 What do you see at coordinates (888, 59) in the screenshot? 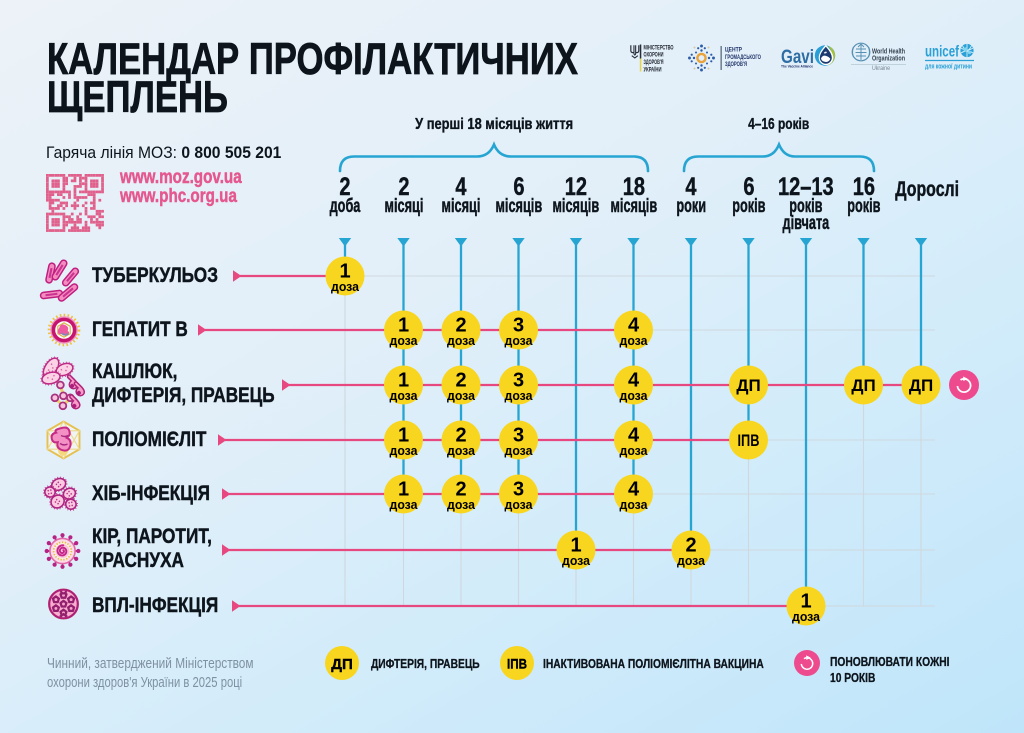
I see `svg-text: Organization` at bounding box center [888, 59].